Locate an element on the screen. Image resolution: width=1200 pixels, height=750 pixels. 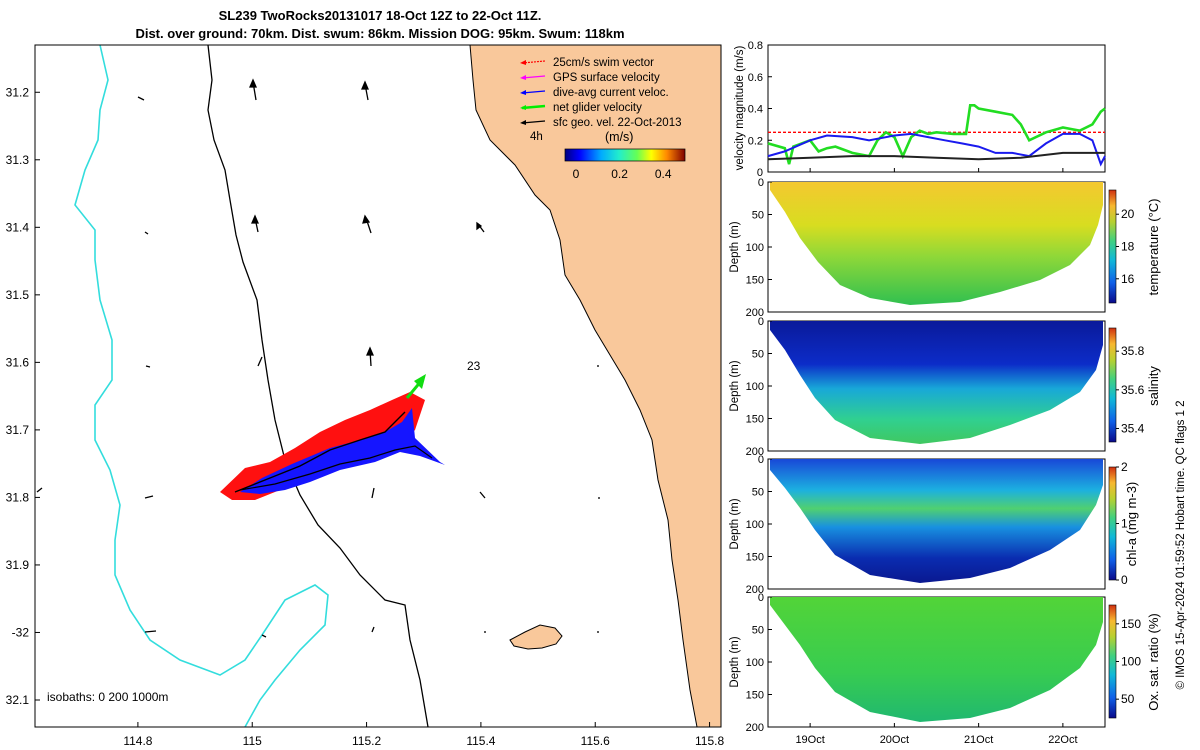
oxygen-section is located at coordinates (936, 659).